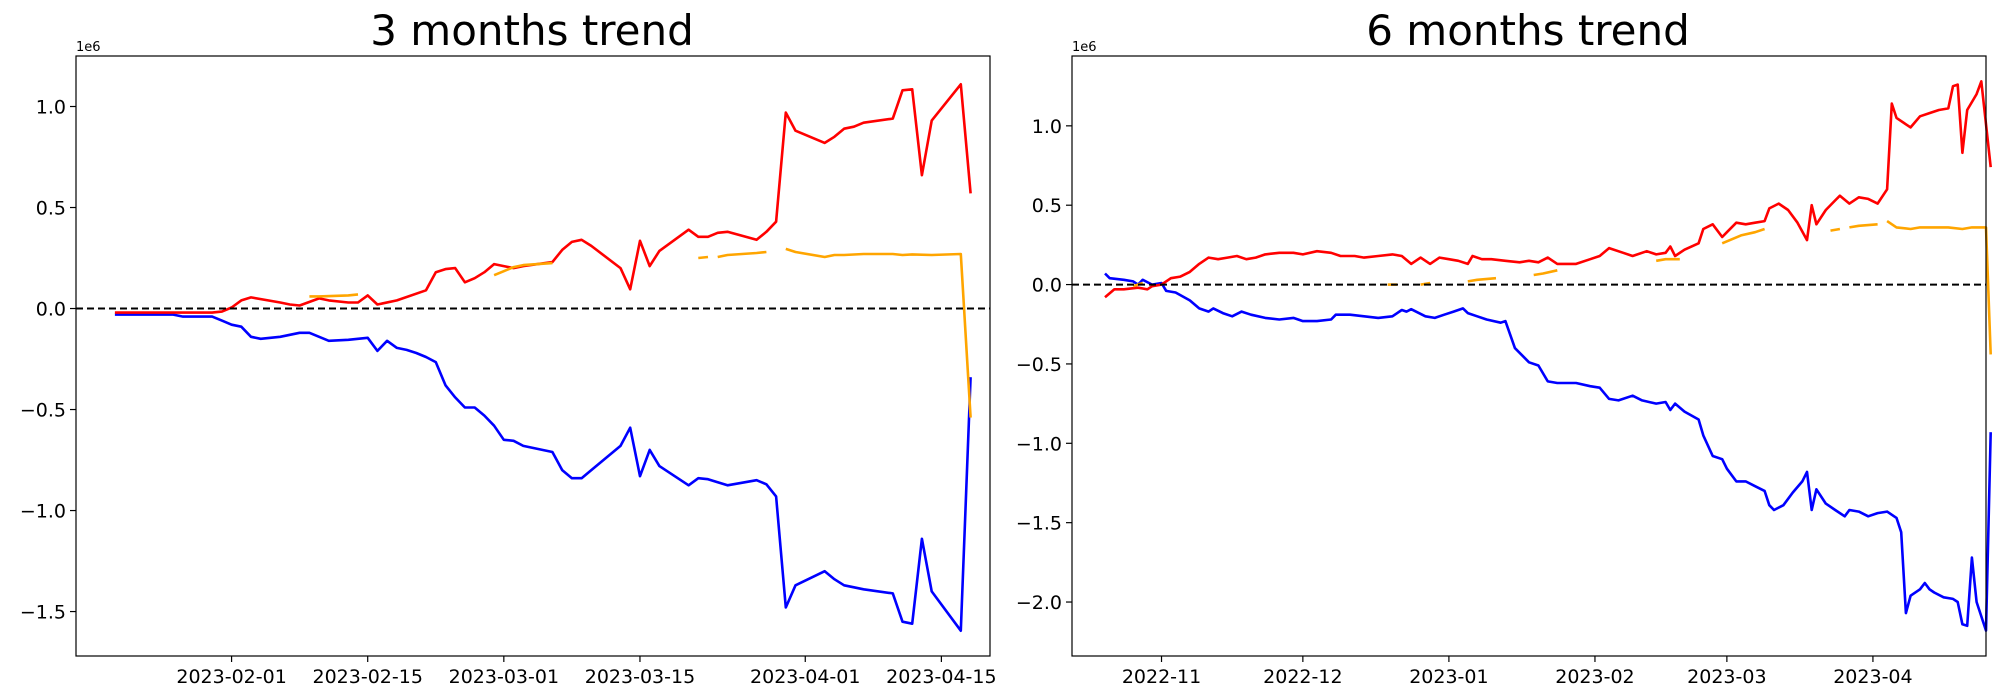 The image size is (2000, 700). Describe the element at coordinates (640, 677) in the screenshot. I see `x-tick-label: 2023-03-15` at that location.